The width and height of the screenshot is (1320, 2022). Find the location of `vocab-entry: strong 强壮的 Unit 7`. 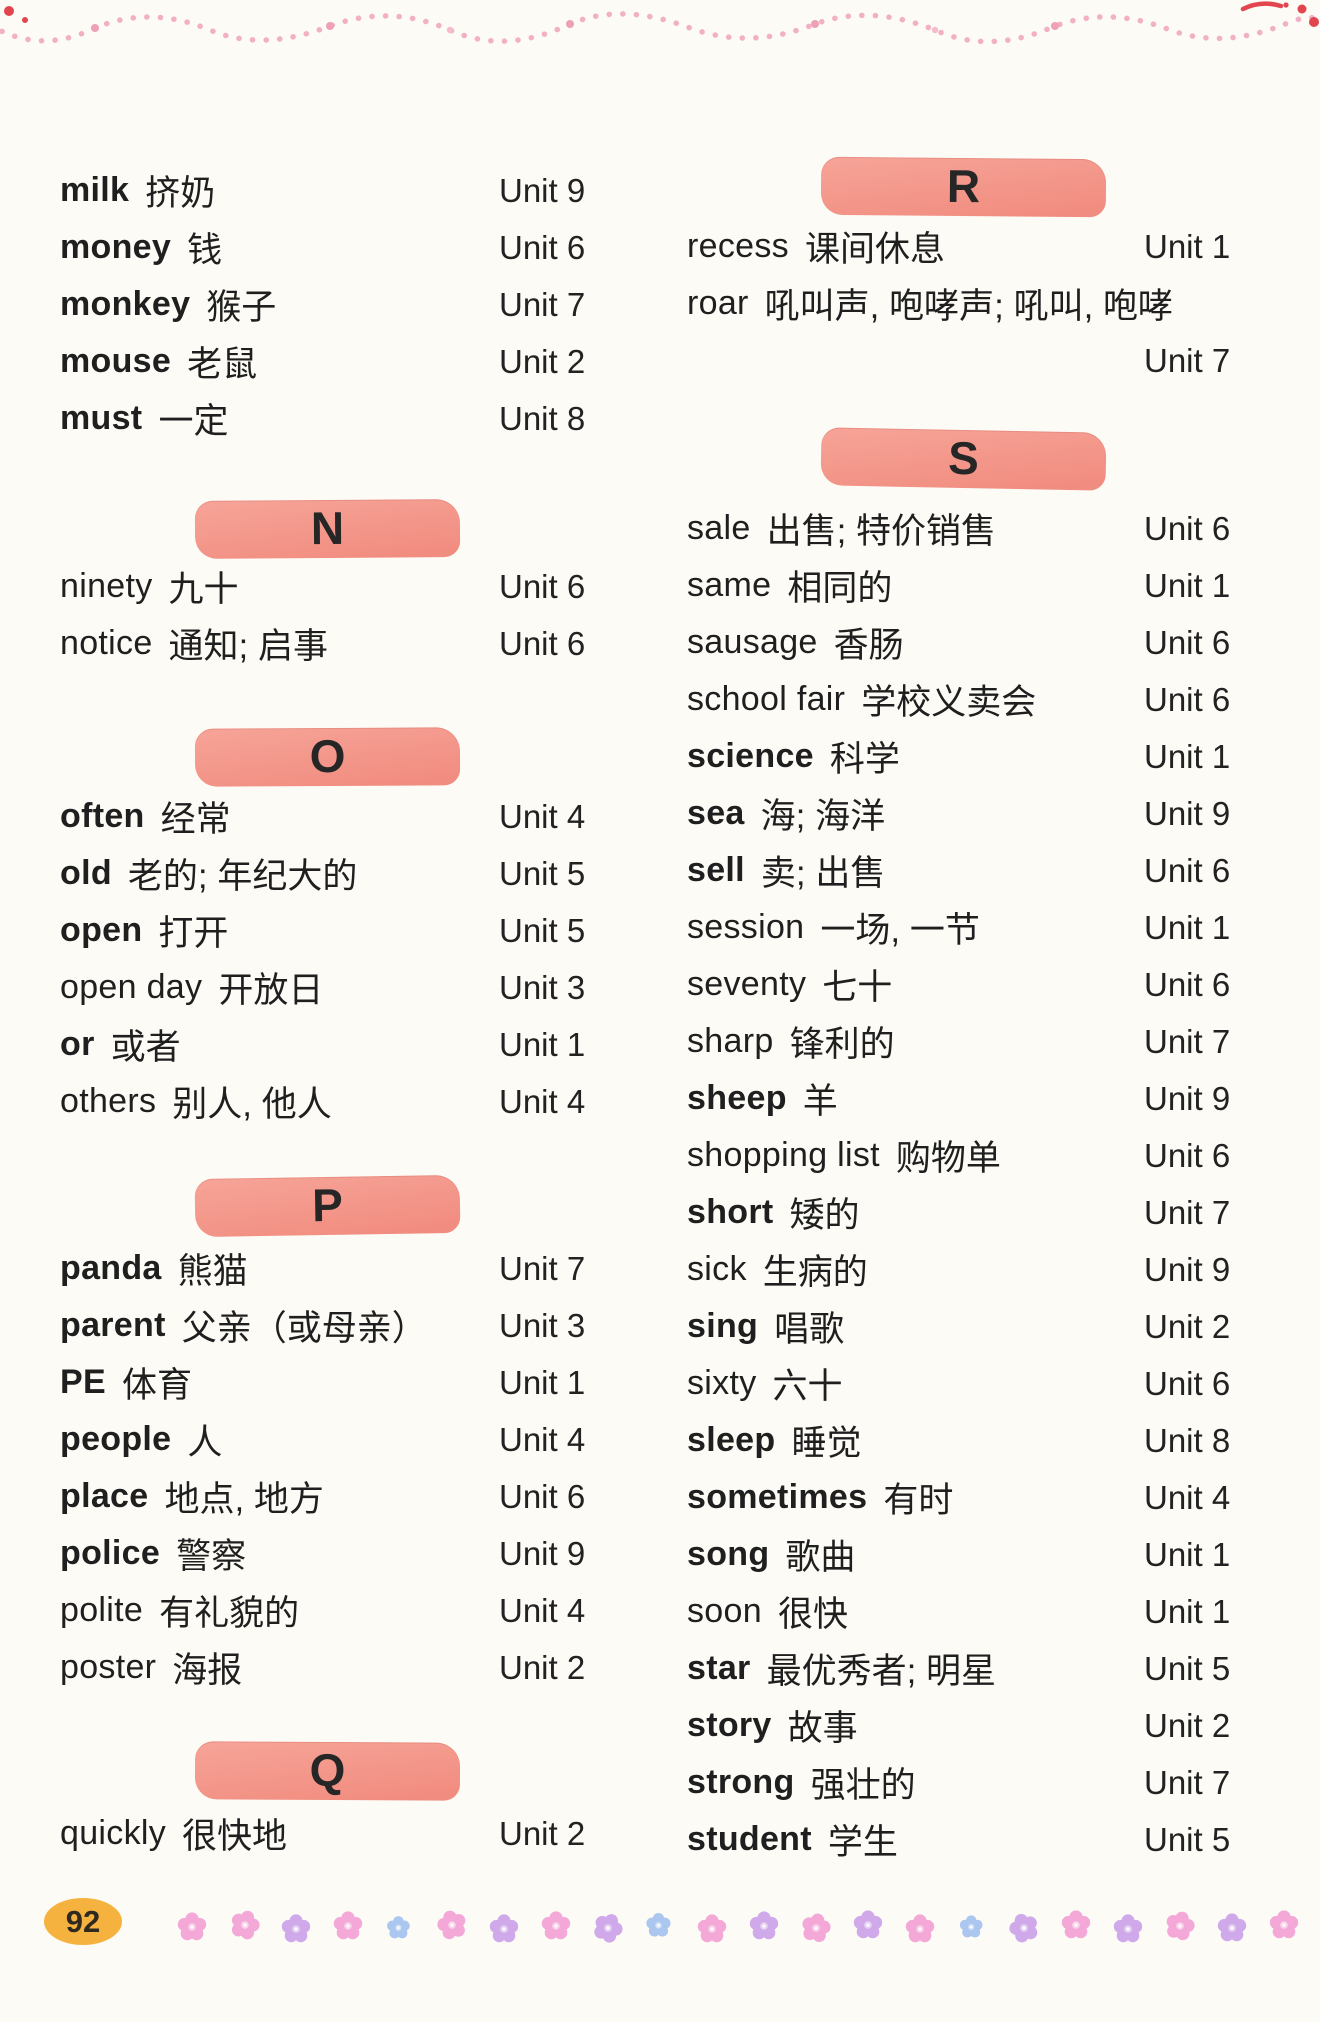

vocab-entry: strong 强壮的 Unit 7 is located at coordinates (963, 1782).